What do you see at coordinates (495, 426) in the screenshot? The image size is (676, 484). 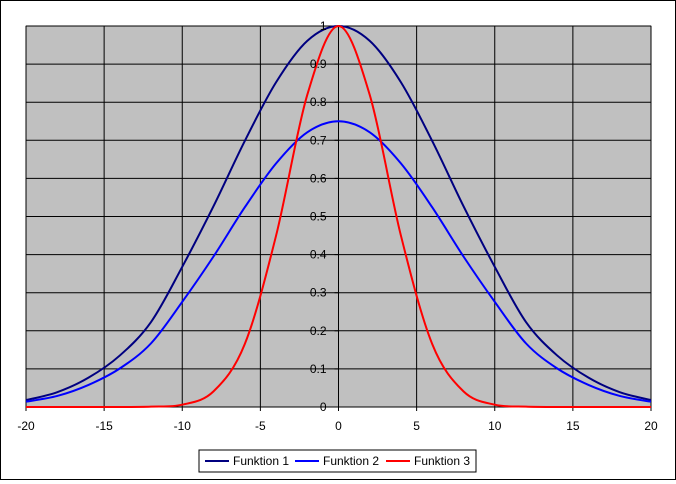 I see `x-tick-label: 10` at bounding box center [495, 426].